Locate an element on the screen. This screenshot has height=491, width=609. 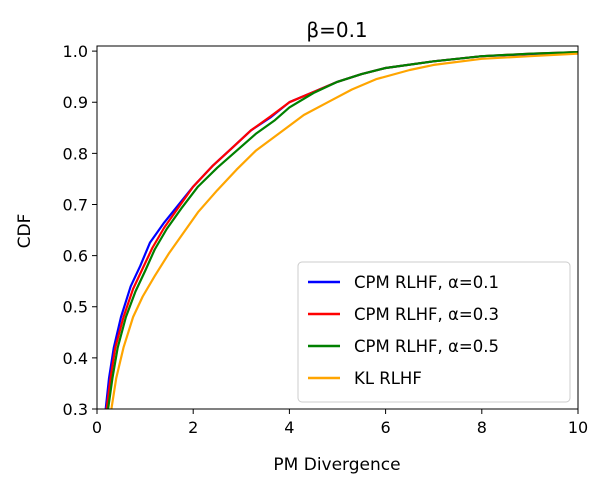
x-tick-label: 10 is located at coordinates (578, 427).